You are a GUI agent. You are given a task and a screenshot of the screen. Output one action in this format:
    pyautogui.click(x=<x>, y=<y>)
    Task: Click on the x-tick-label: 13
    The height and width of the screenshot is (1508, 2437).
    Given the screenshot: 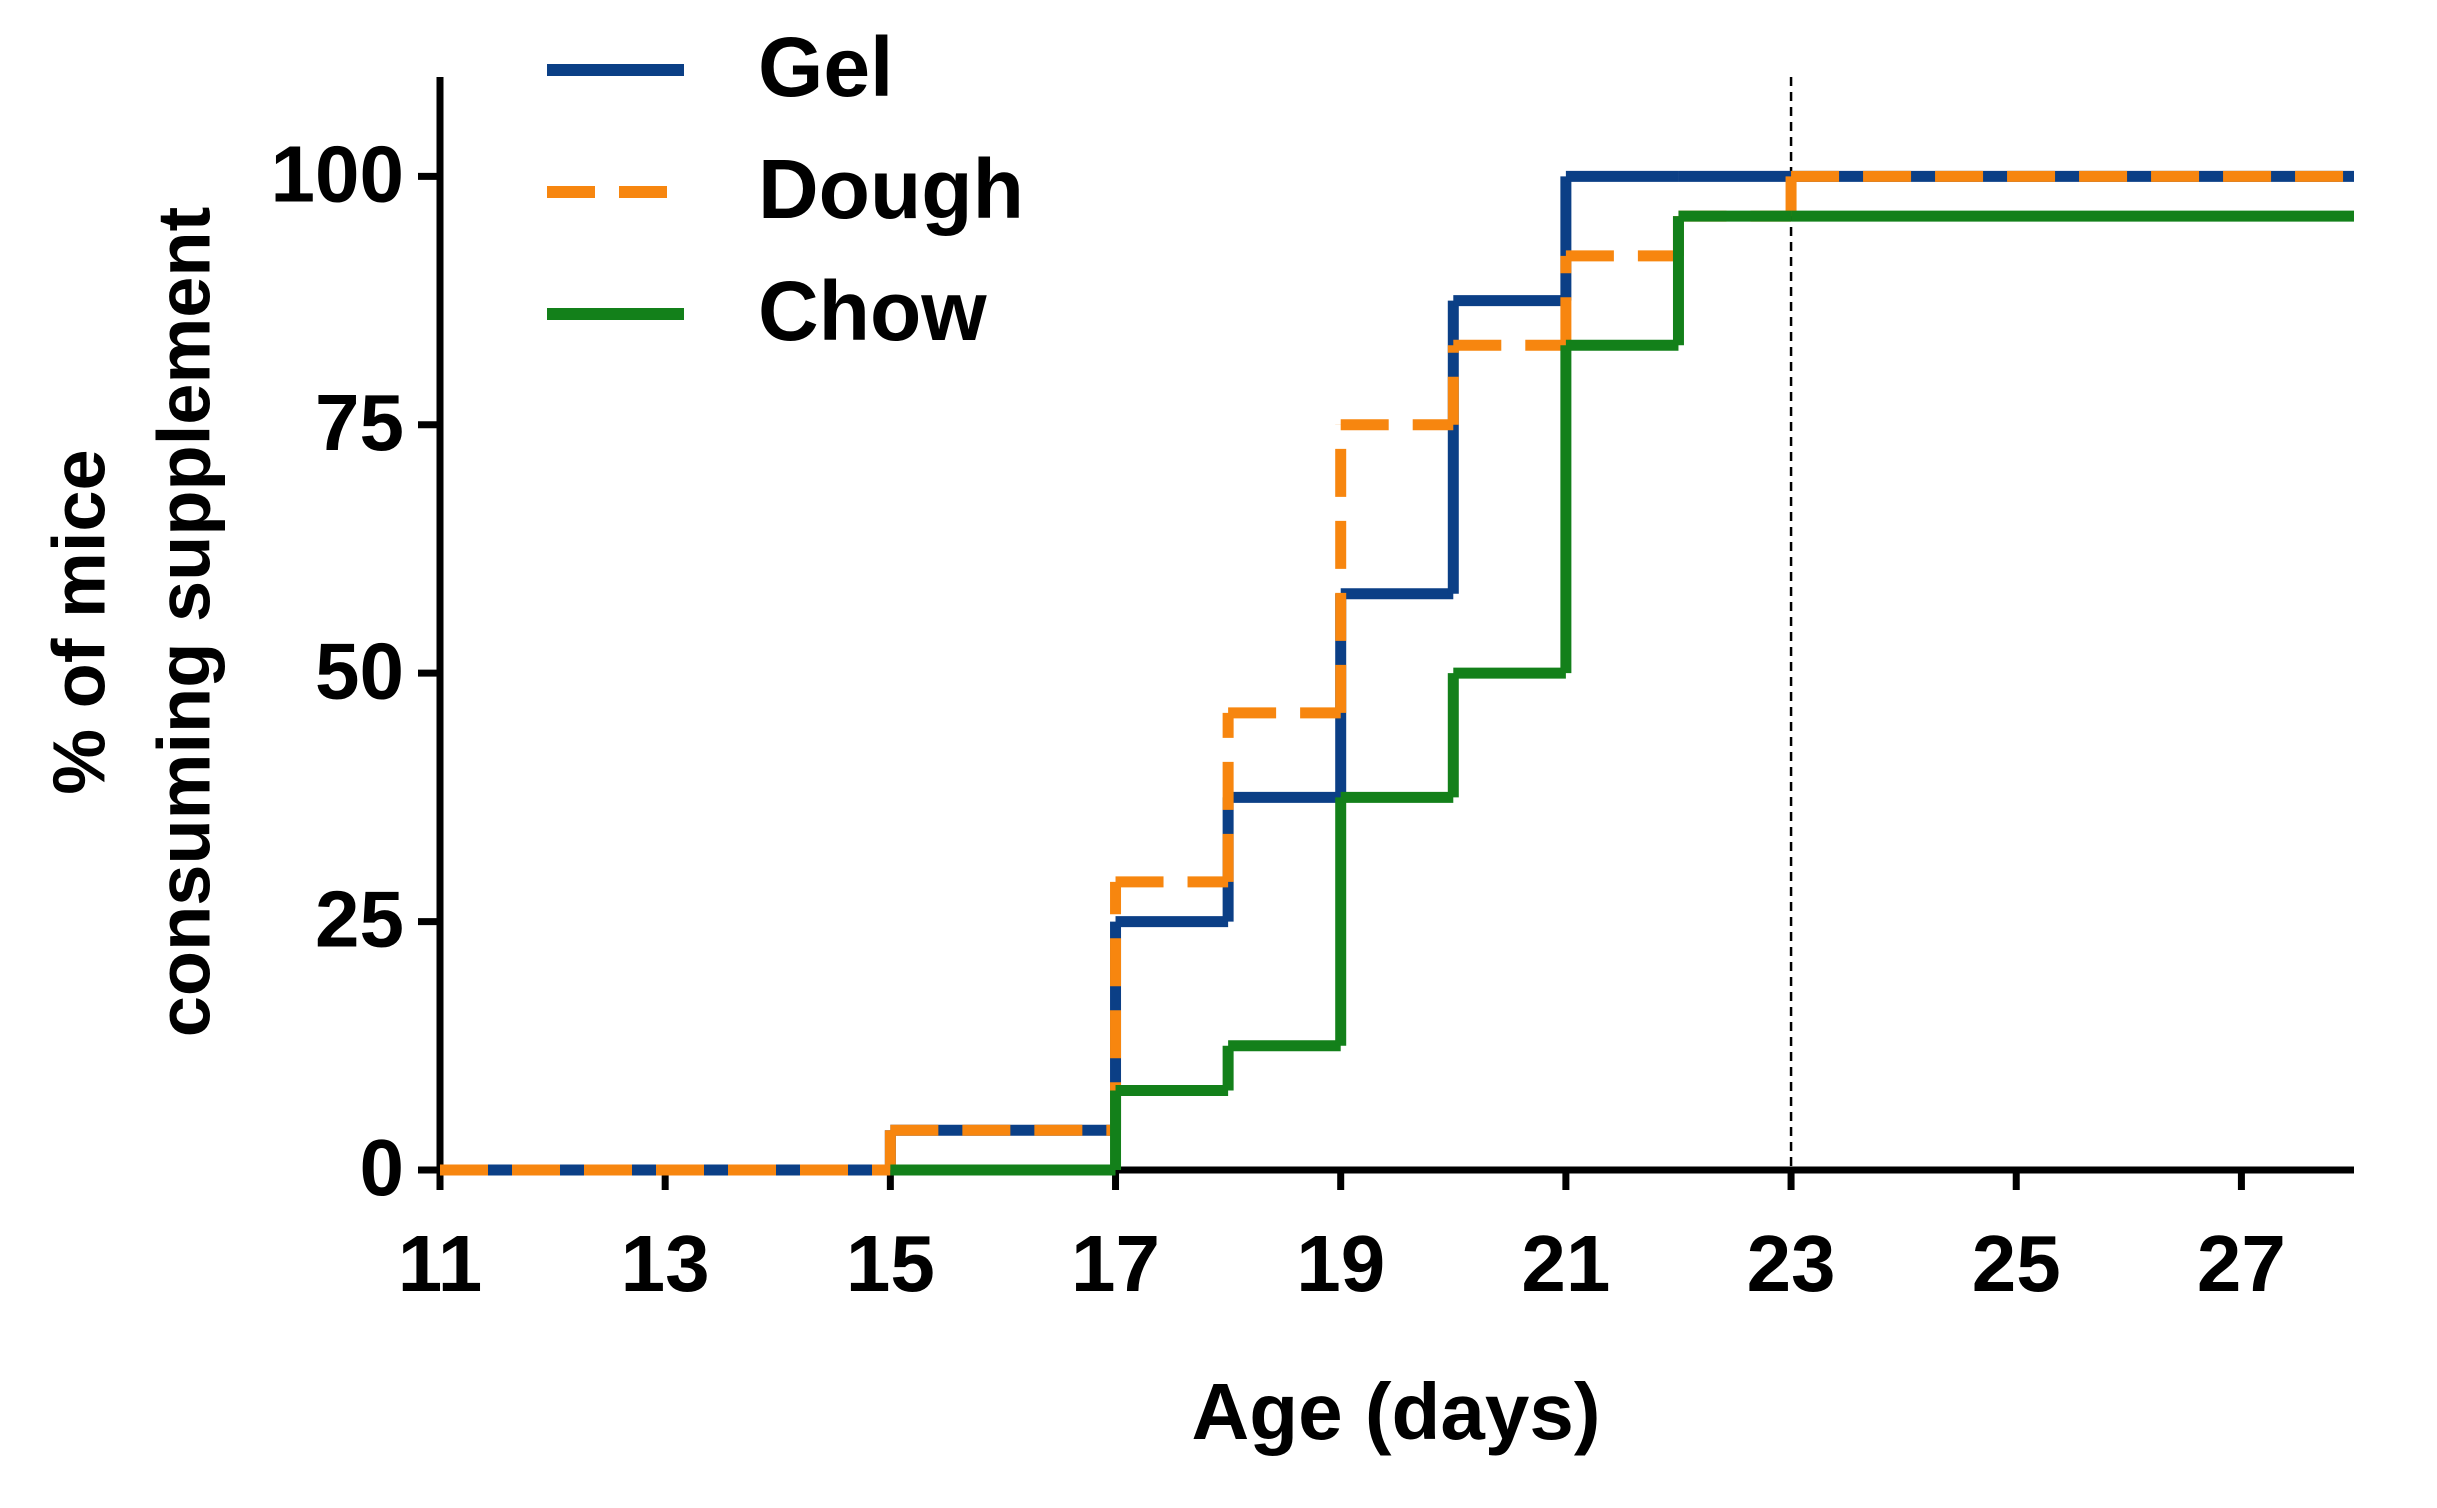 What is the action you would take?
    pyautogui.click(x=665, y=1263)
    